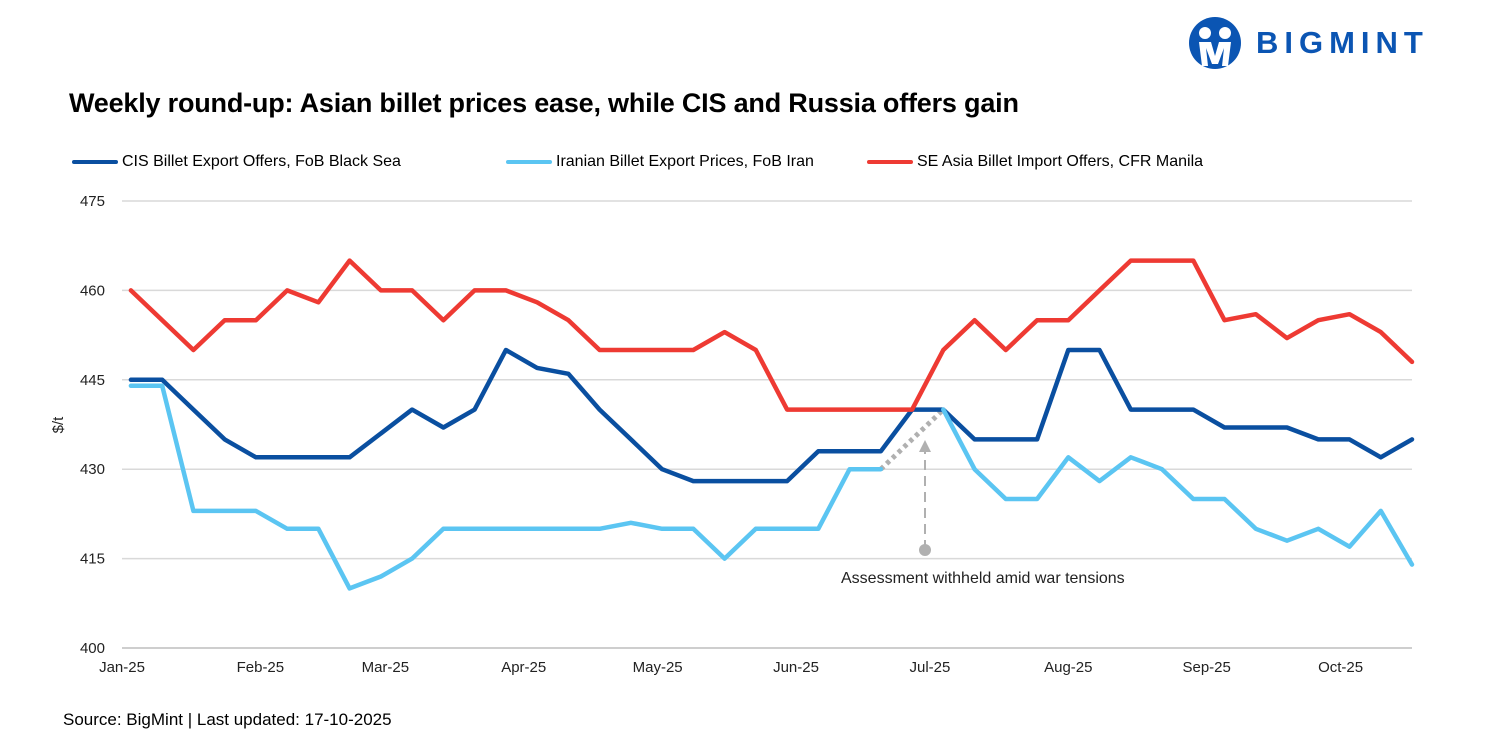 The height and width of the screenshot is (750, 1500). I want to click on annotation-dot, so click(925, 550).